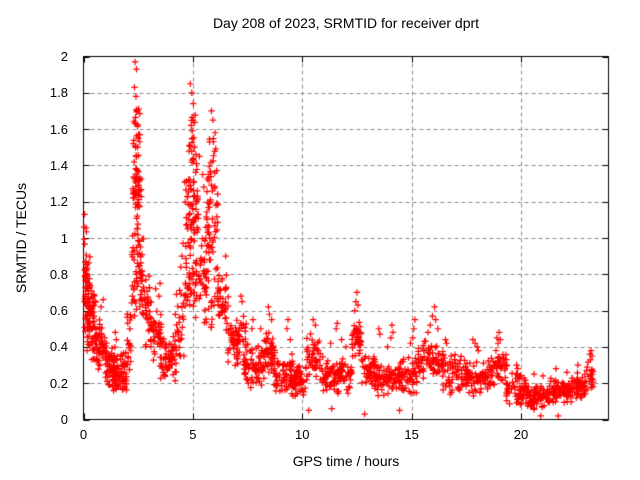 Image resolution: width=640 pixels, height=480 pixels. What do you see at coordinates (58, 383) in the screenshot?
I see `y-tick-label: 0.2` at bounding box center [58, 383].